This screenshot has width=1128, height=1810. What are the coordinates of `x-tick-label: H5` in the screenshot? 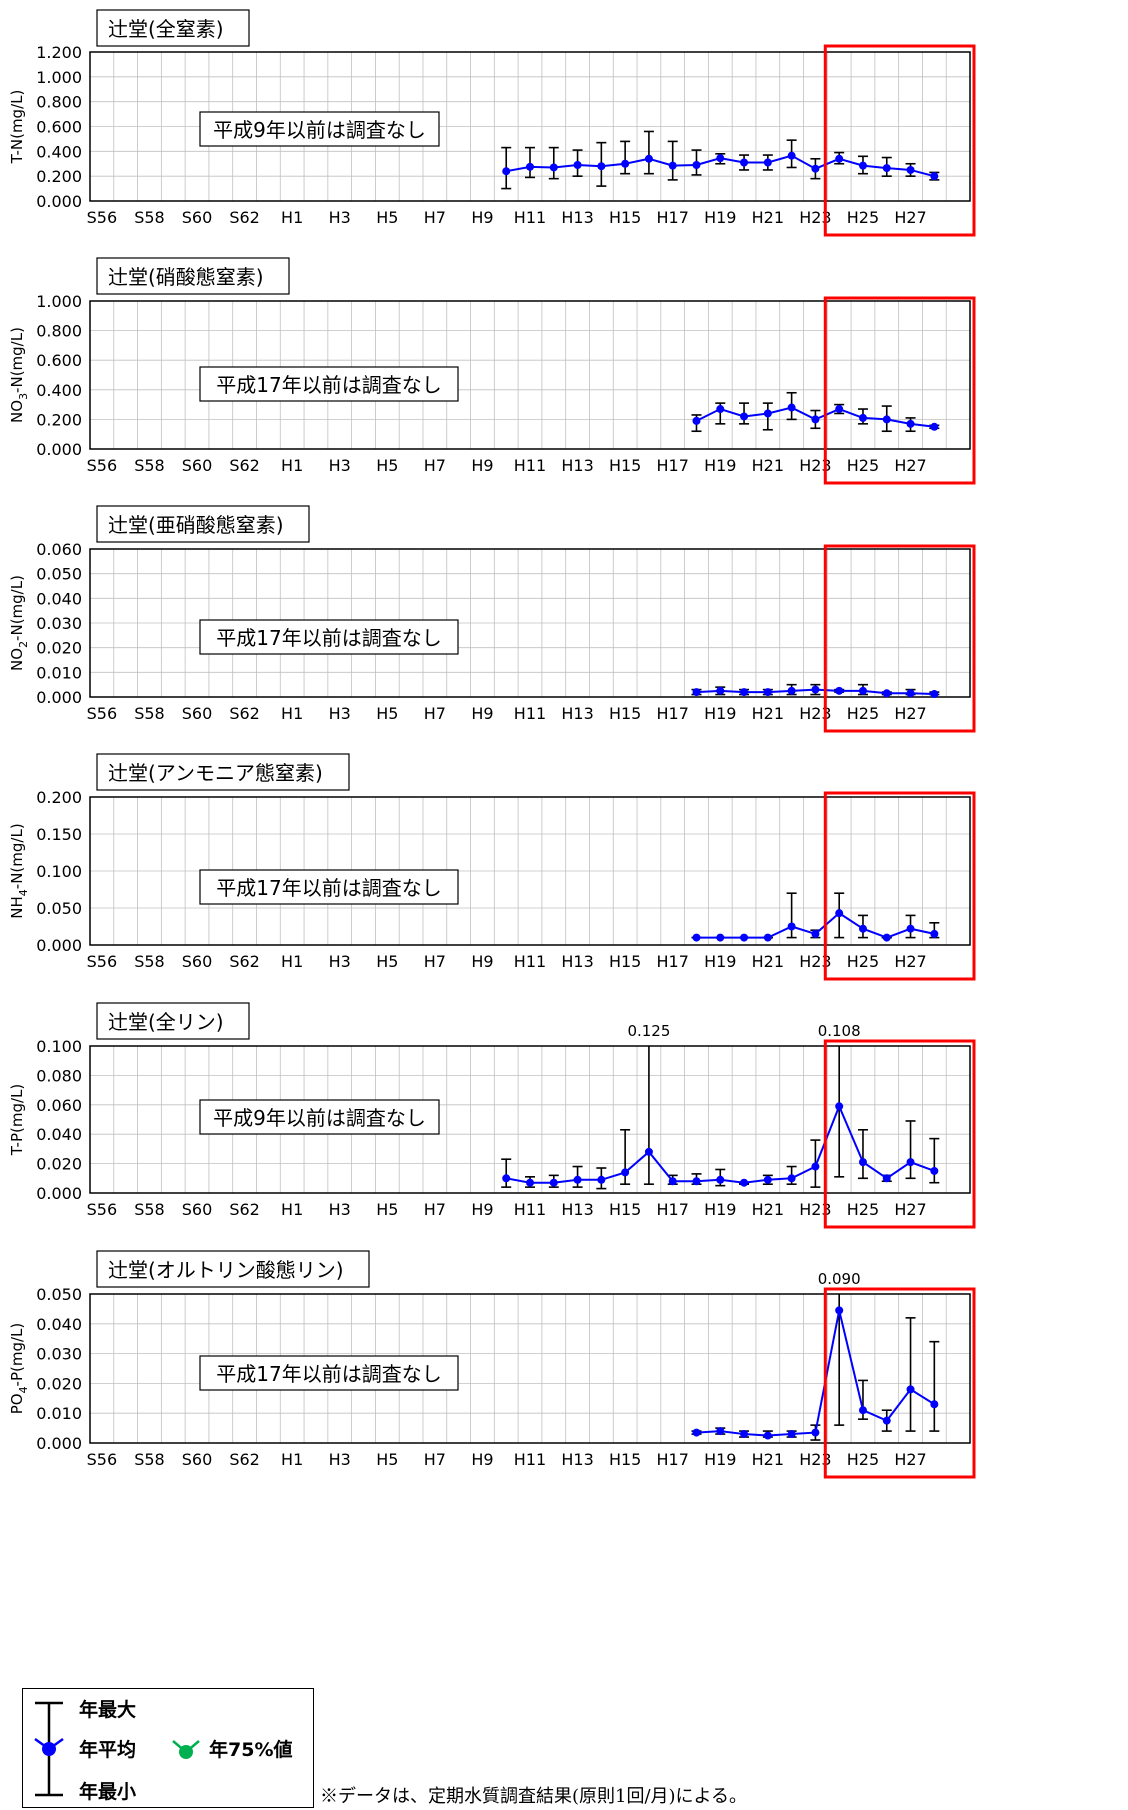 It's located at (387, 217).